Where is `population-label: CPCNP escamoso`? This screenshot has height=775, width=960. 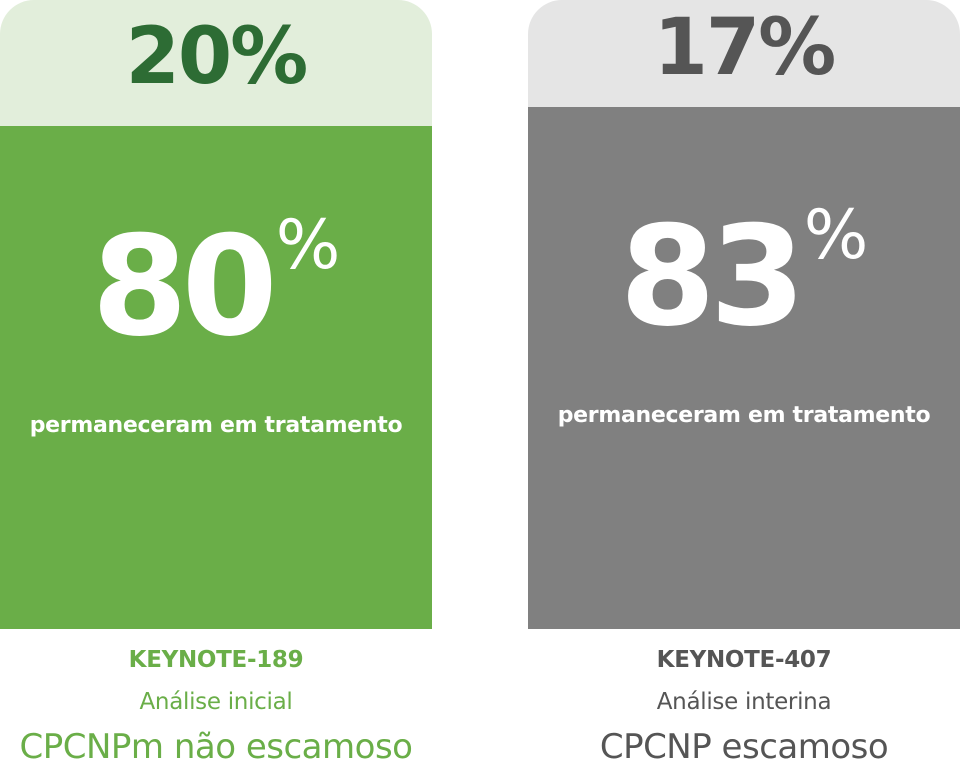
population-label: CPCNP escamoso is located at coordinates (744, 747).